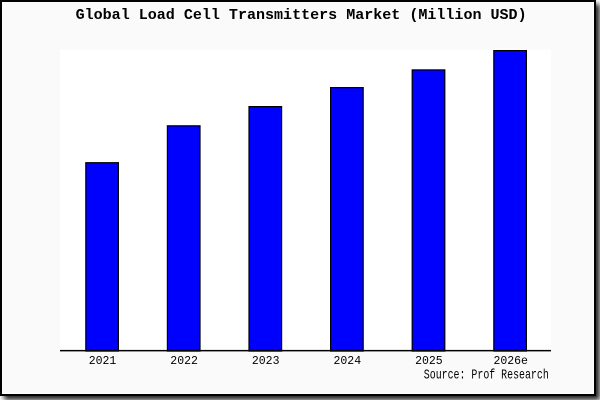 The width and height of the screenshot is (600, 400). Describe the element at coordinates (510, 361) in the screenshot. I see `svg-text: 2026e` at that location.